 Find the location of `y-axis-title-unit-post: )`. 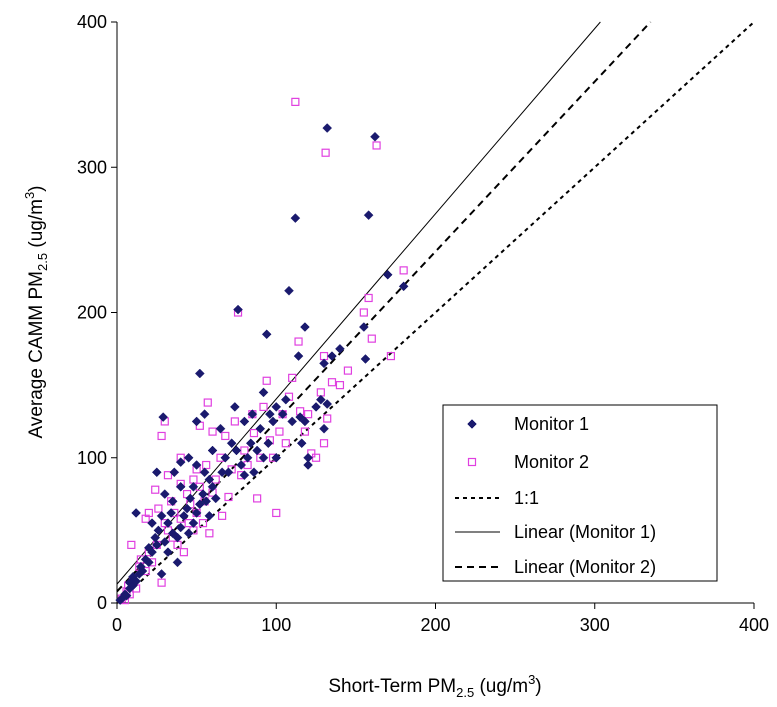

y-axis-title-unit-post: ) is located at coordinates (36, 188).